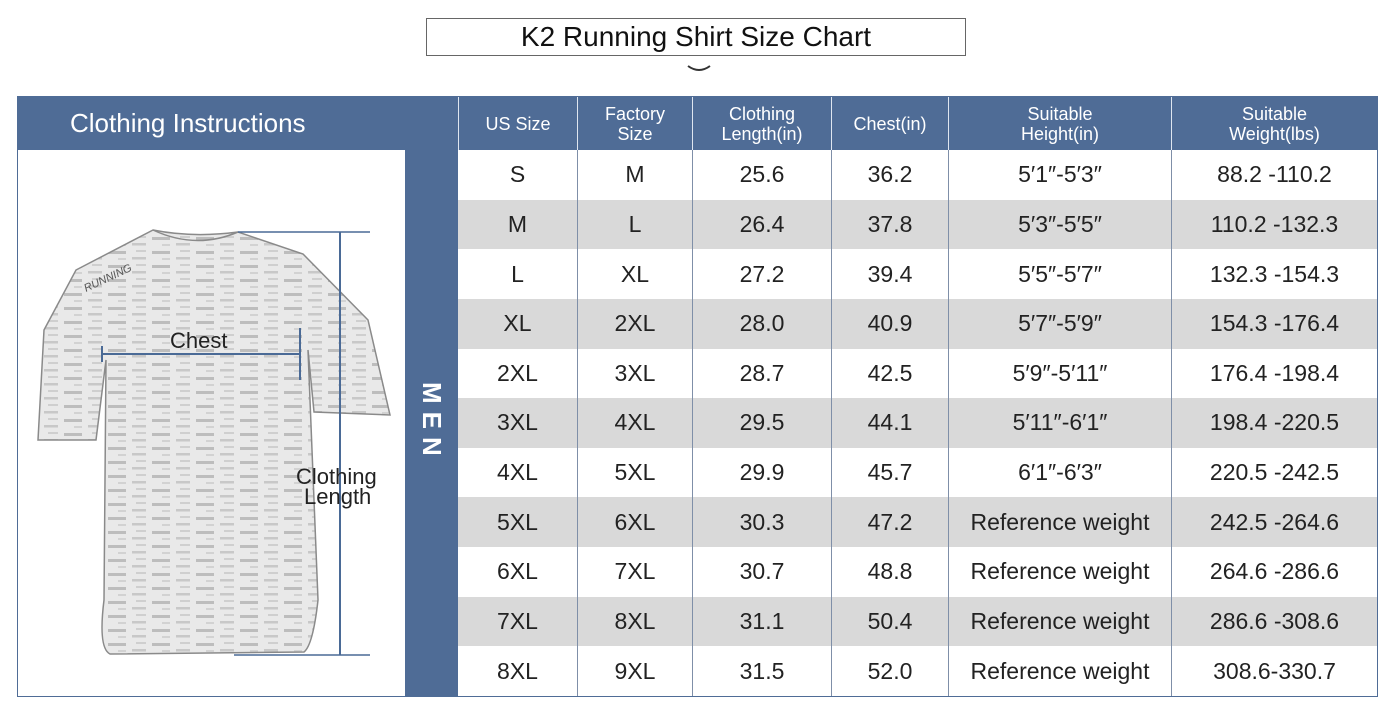  I want to click on cell-clothing-length: 28.0, so click(761, 323).